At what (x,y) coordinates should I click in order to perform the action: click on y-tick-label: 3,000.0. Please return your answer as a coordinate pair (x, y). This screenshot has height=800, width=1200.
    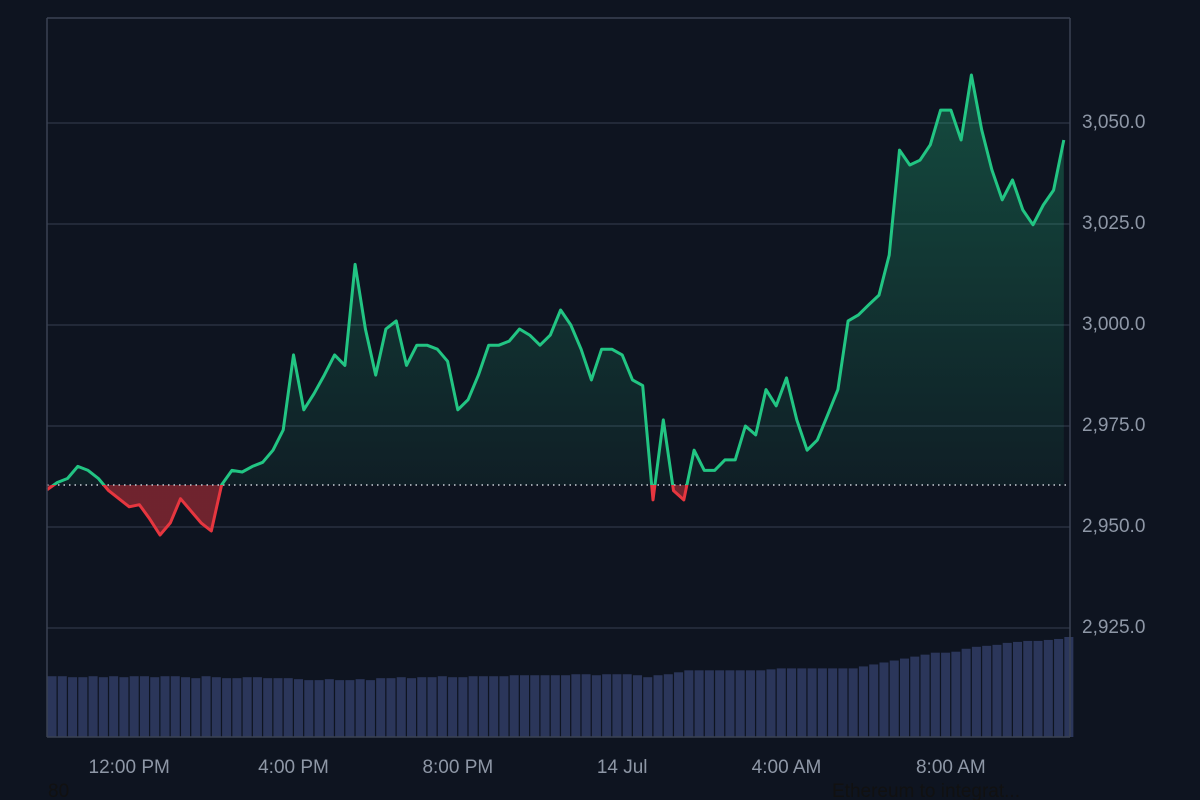
    Looking at the image, I should click on (1113, 324).